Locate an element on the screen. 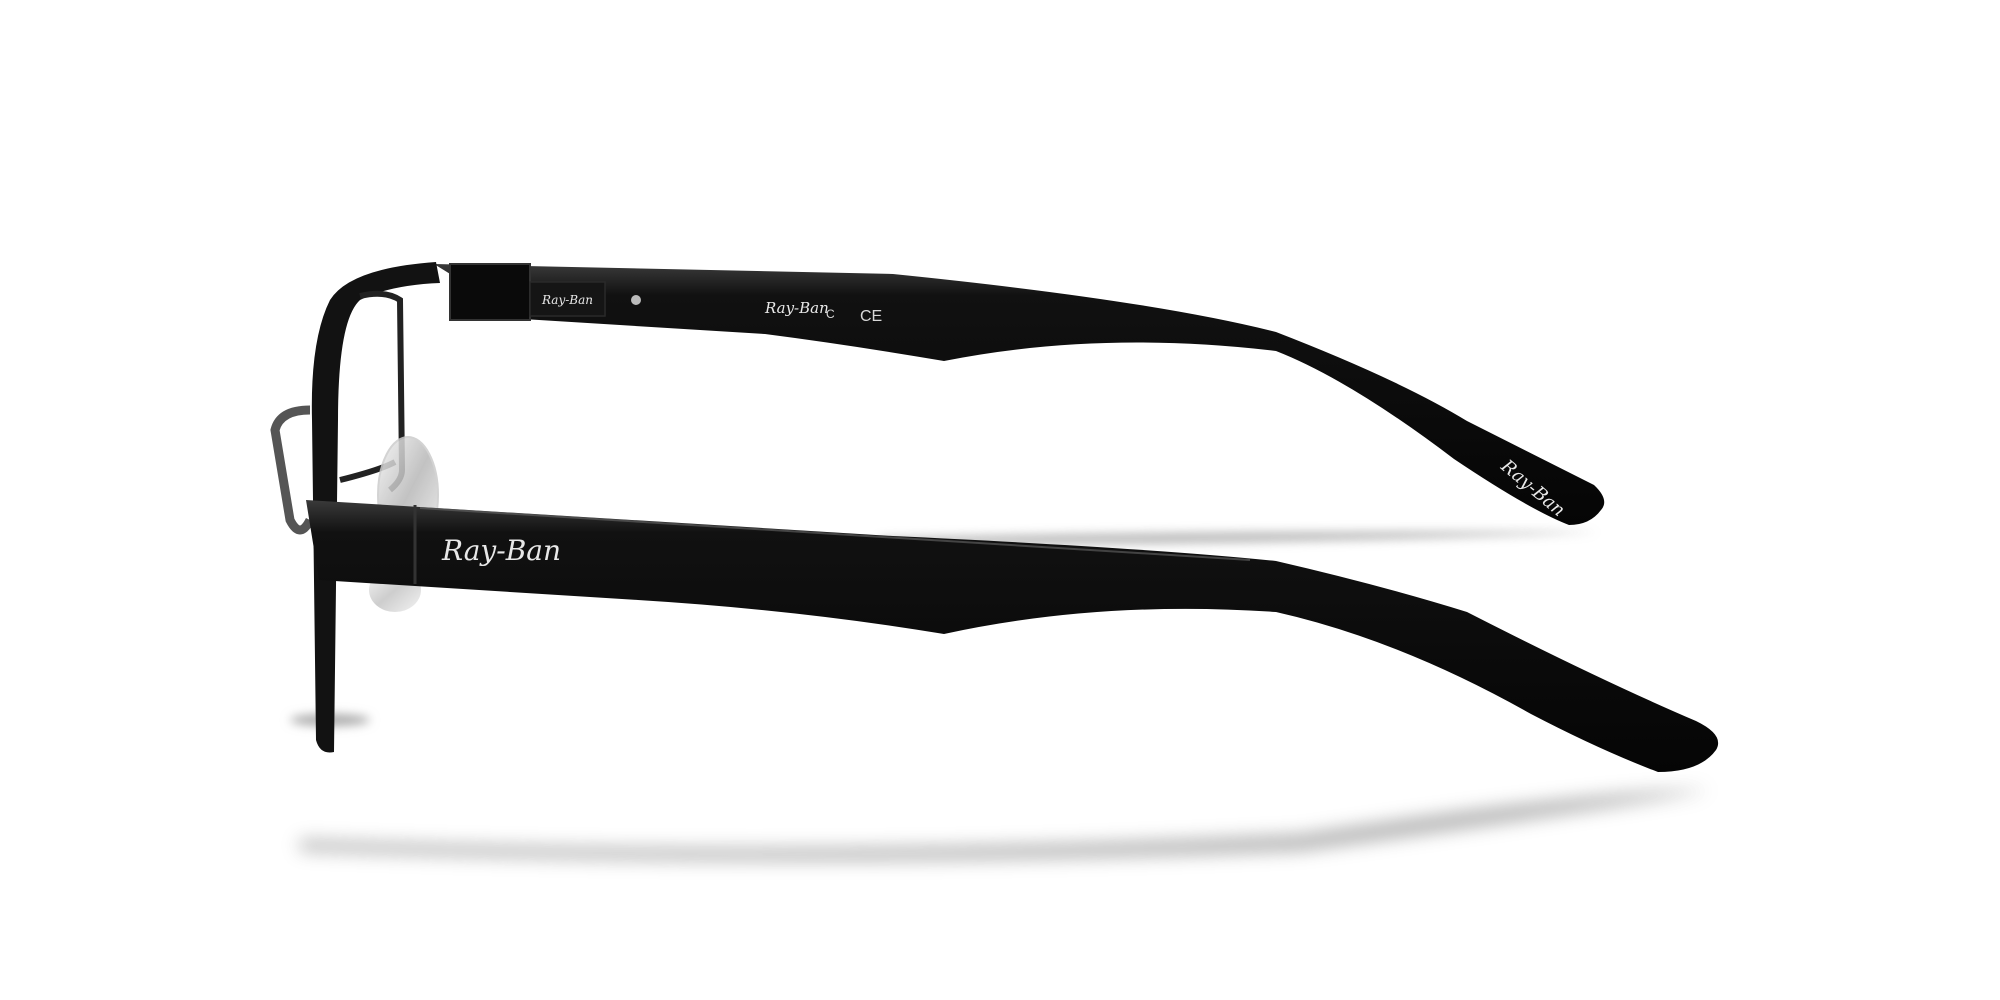 This screenshot has height=1000, width=2000. c-mark: C is located at coordinates (830, 314).